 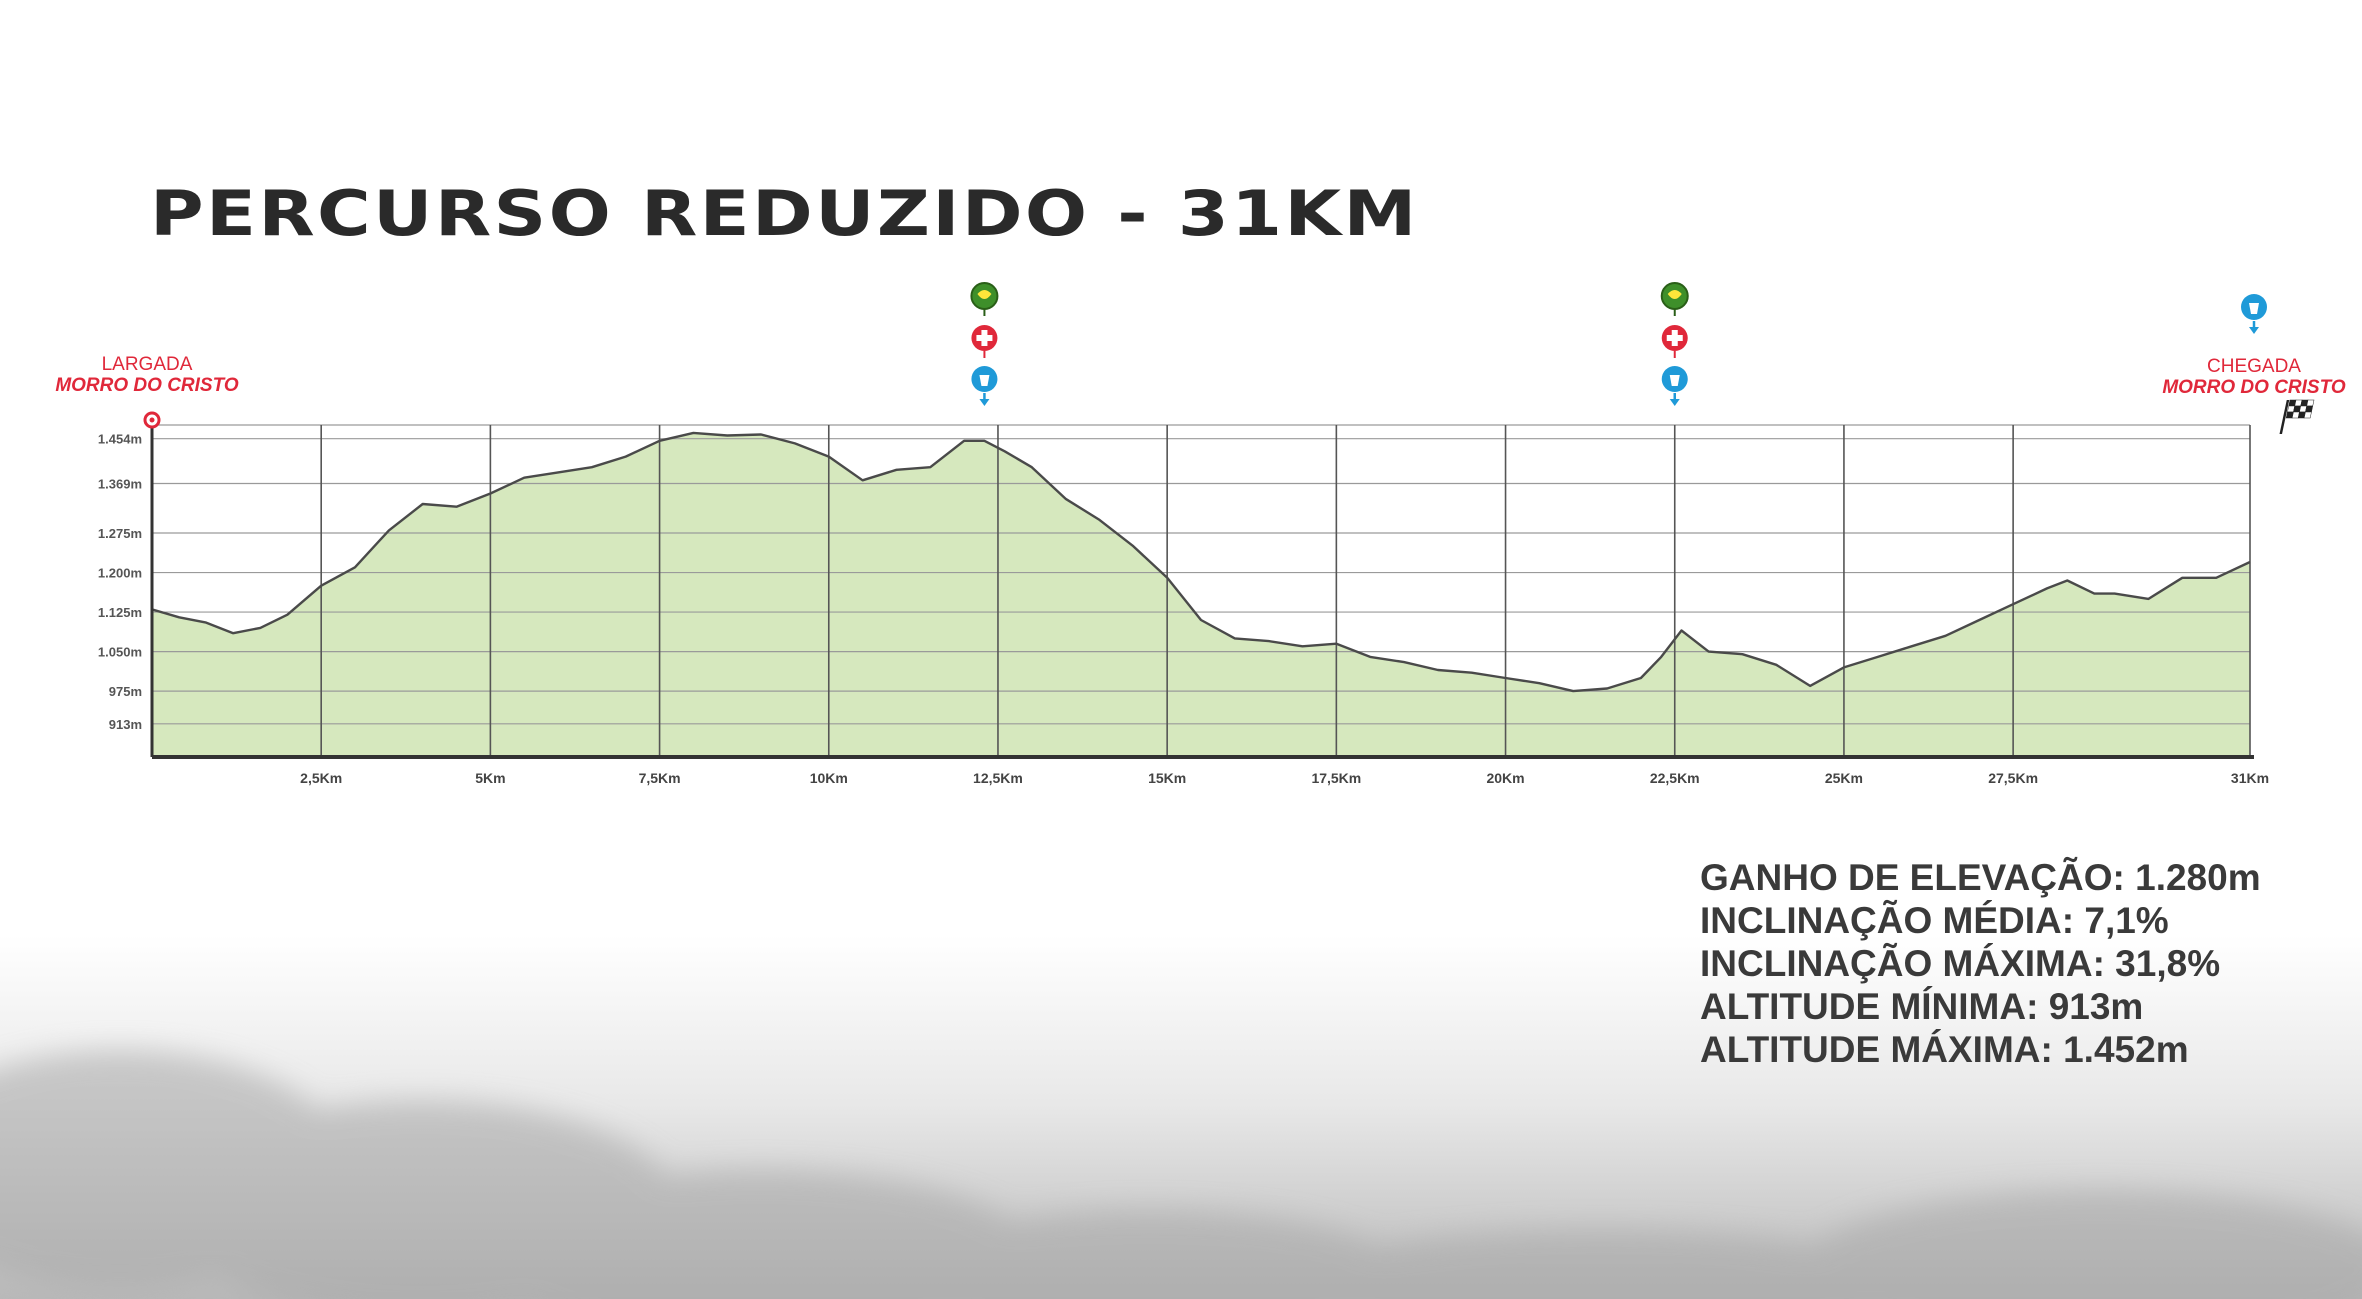 What do you see at coordinates (152, 420) in the screenshot?
I see `start-pin-dot` at bounding box center [152, 420].